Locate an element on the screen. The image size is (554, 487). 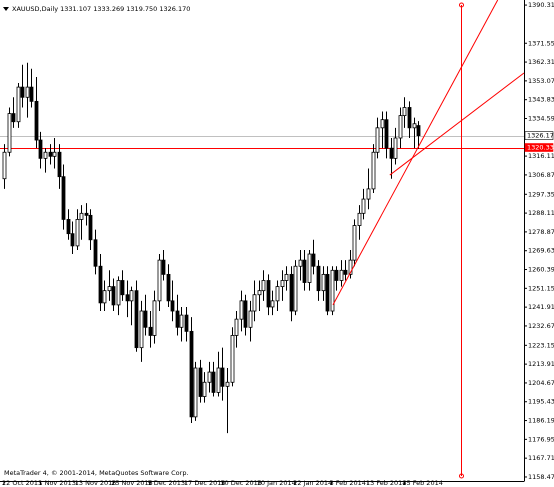
x-tick-label: 17 Dec 2013 is located at coordinates (205, 483).